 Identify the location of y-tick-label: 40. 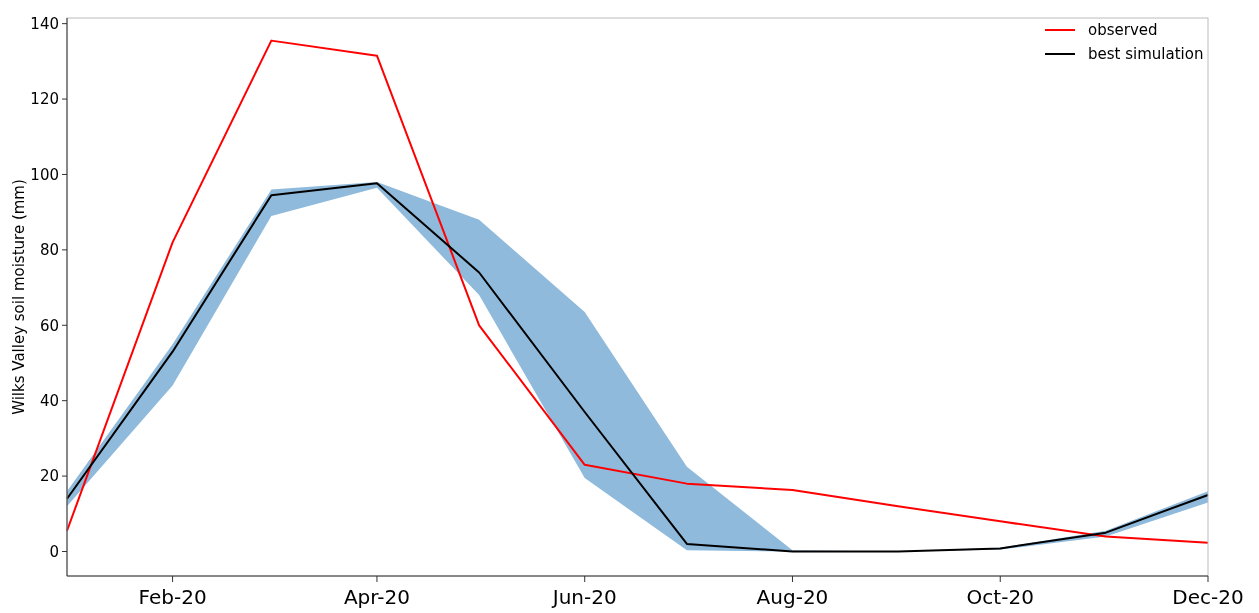
(49, 400).